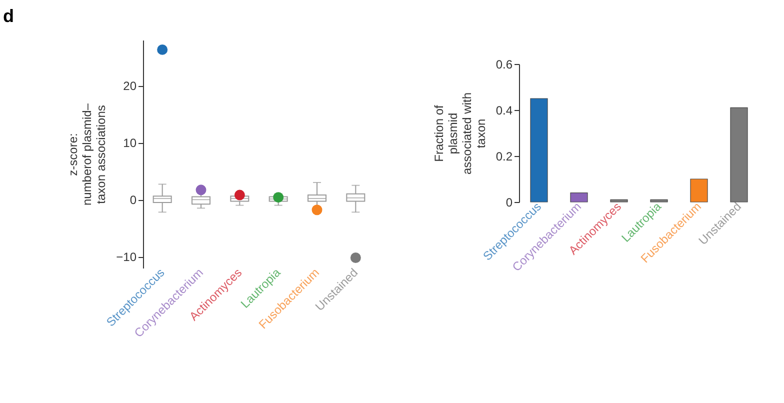  I want to click on y-tick-label: 0, so click(133, 200).